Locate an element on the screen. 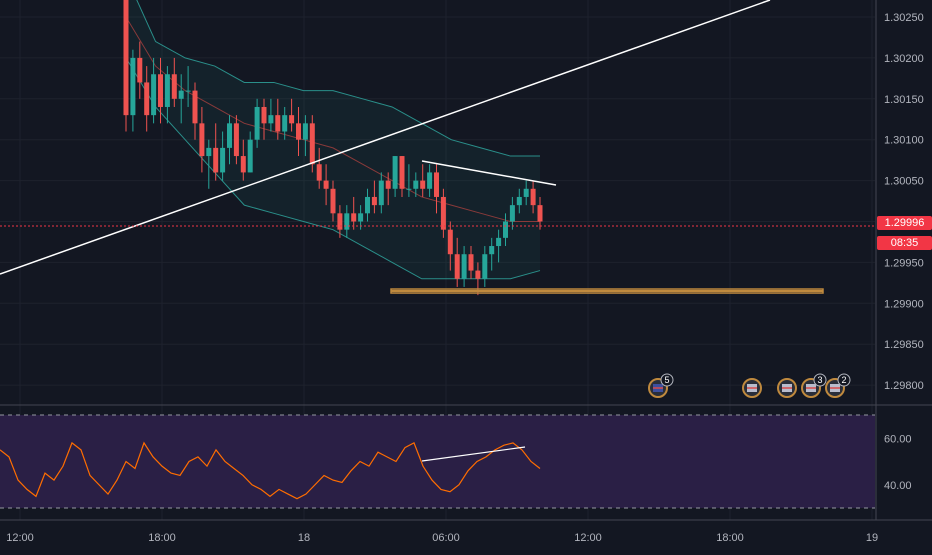 The height and width of the screenshot is (555, 932). event-marker: 2 is located at coordinates (838, 385).